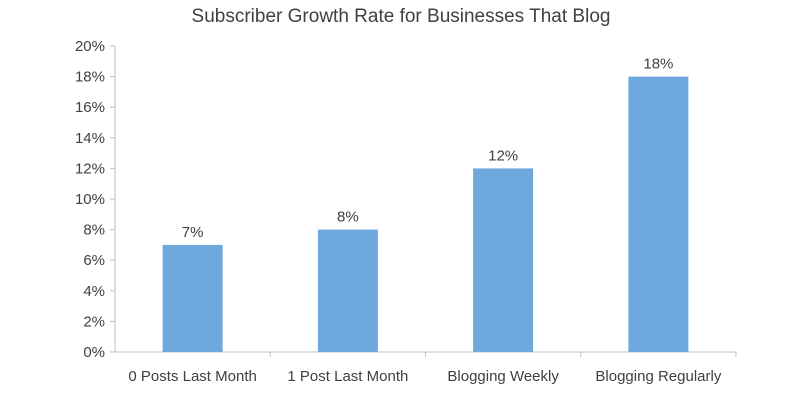  What do you see at coordinates (94, 230) in the screenshot?
I see `y-tick-label: 8%` at bounding box center [94, 230].